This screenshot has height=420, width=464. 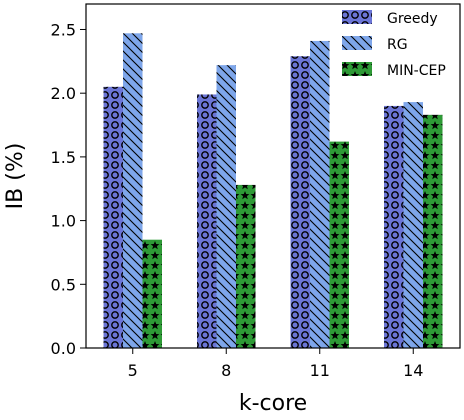 I want to click on y-tick-label: 2.5, so click(x=63, y=29).